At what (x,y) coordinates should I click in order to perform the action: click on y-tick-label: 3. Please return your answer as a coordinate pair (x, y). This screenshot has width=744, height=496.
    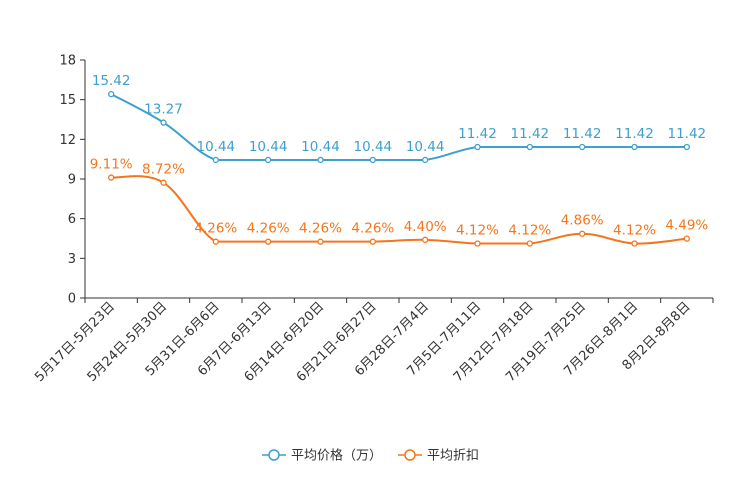
    Looking at the image, I should click on (72, 259).